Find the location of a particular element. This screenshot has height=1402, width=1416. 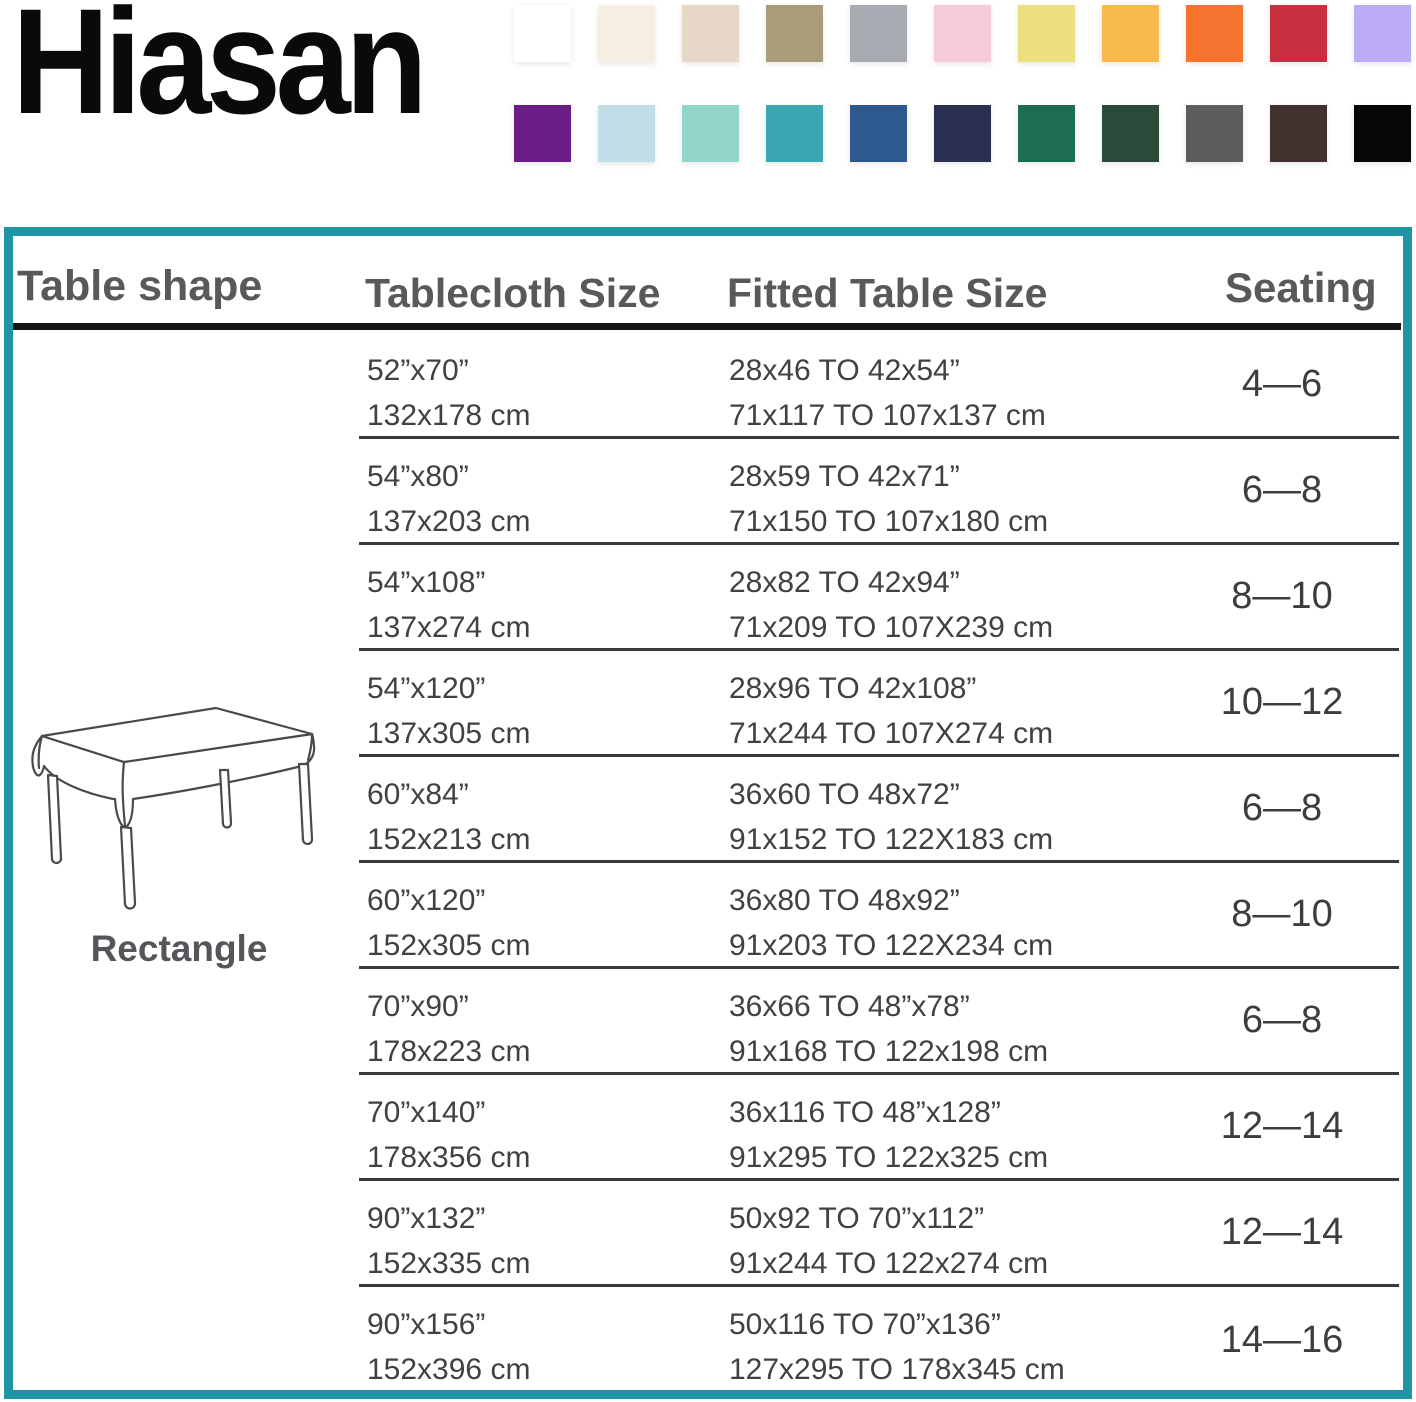

color-swatch-red is located at coordinates (1298, 33).